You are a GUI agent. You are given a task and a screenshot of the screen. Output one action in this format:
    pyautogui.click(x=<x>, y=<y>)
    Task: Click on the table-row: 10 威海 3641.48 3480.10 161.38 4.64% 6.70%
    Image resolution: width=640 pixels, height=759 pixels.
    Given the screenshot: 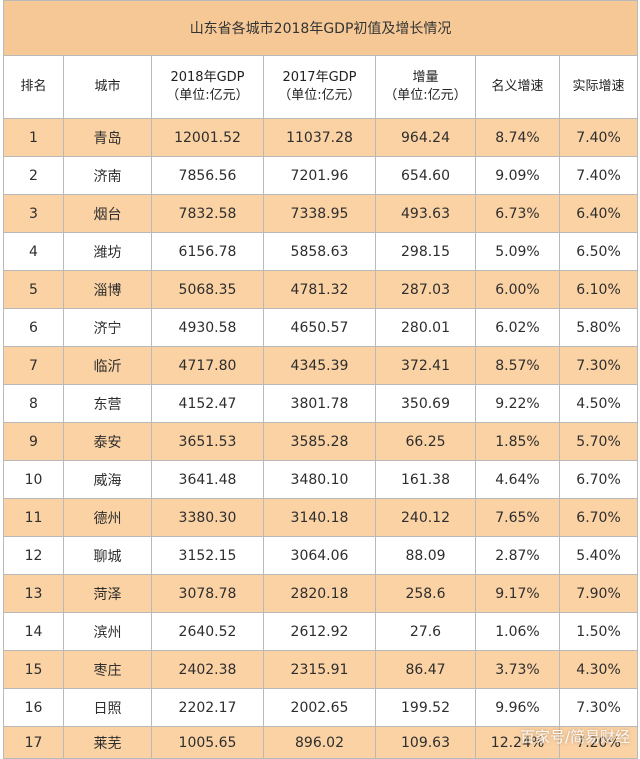 What is the action you would take?
    pyautogui.click(x=321, y=479)
    